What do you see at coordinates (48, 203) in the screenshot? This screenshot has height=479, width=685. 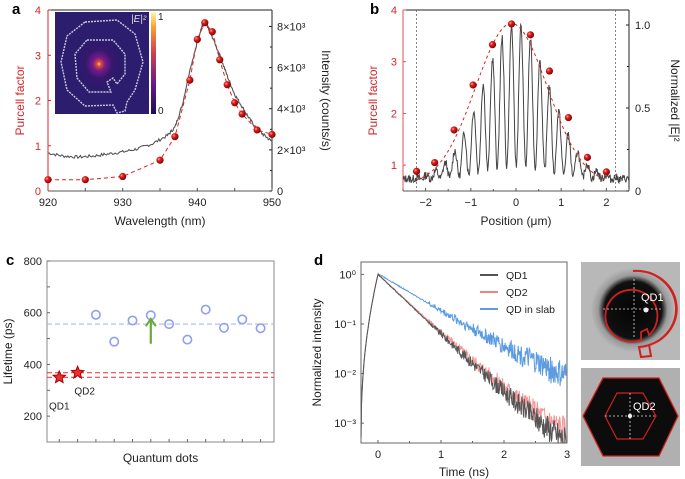 I see `x-tick-label: 920` at bounding box center [48, 203].